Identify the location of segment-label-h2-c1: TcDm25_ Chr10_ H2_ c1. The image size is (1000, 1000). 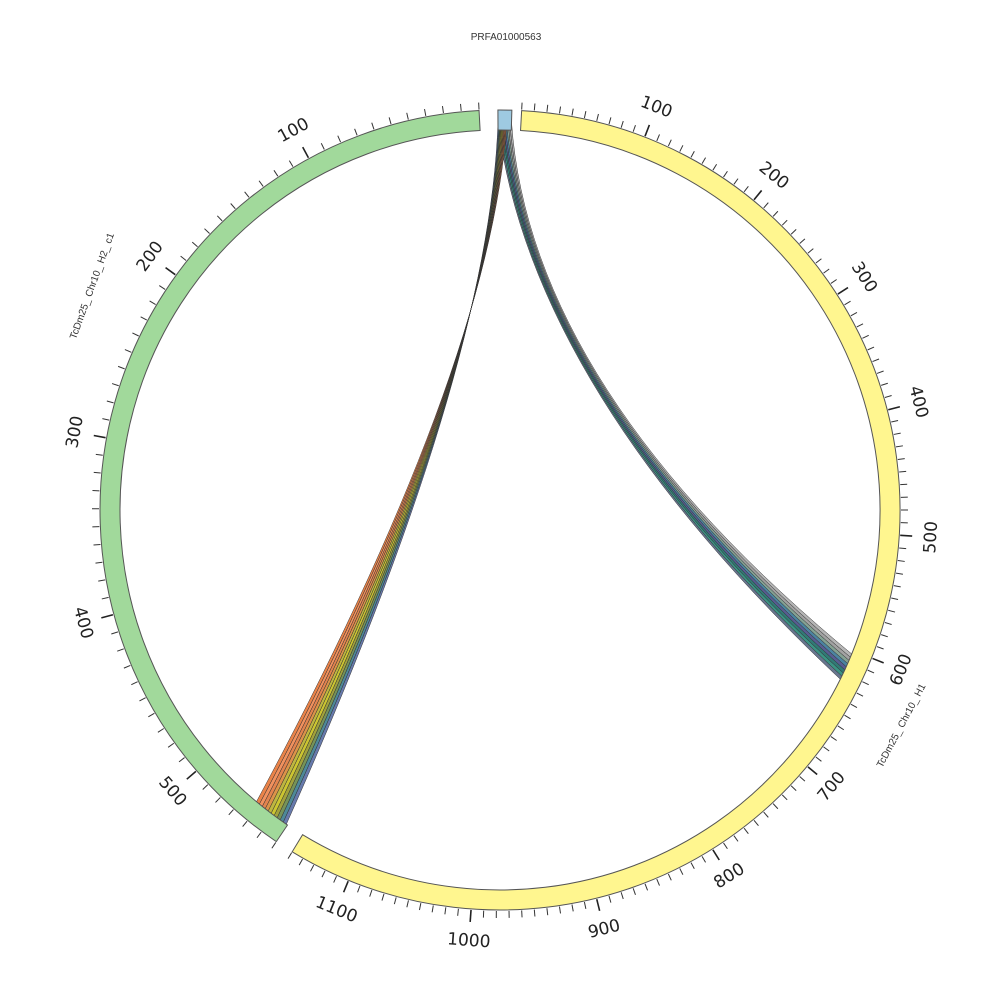
(92, 286).